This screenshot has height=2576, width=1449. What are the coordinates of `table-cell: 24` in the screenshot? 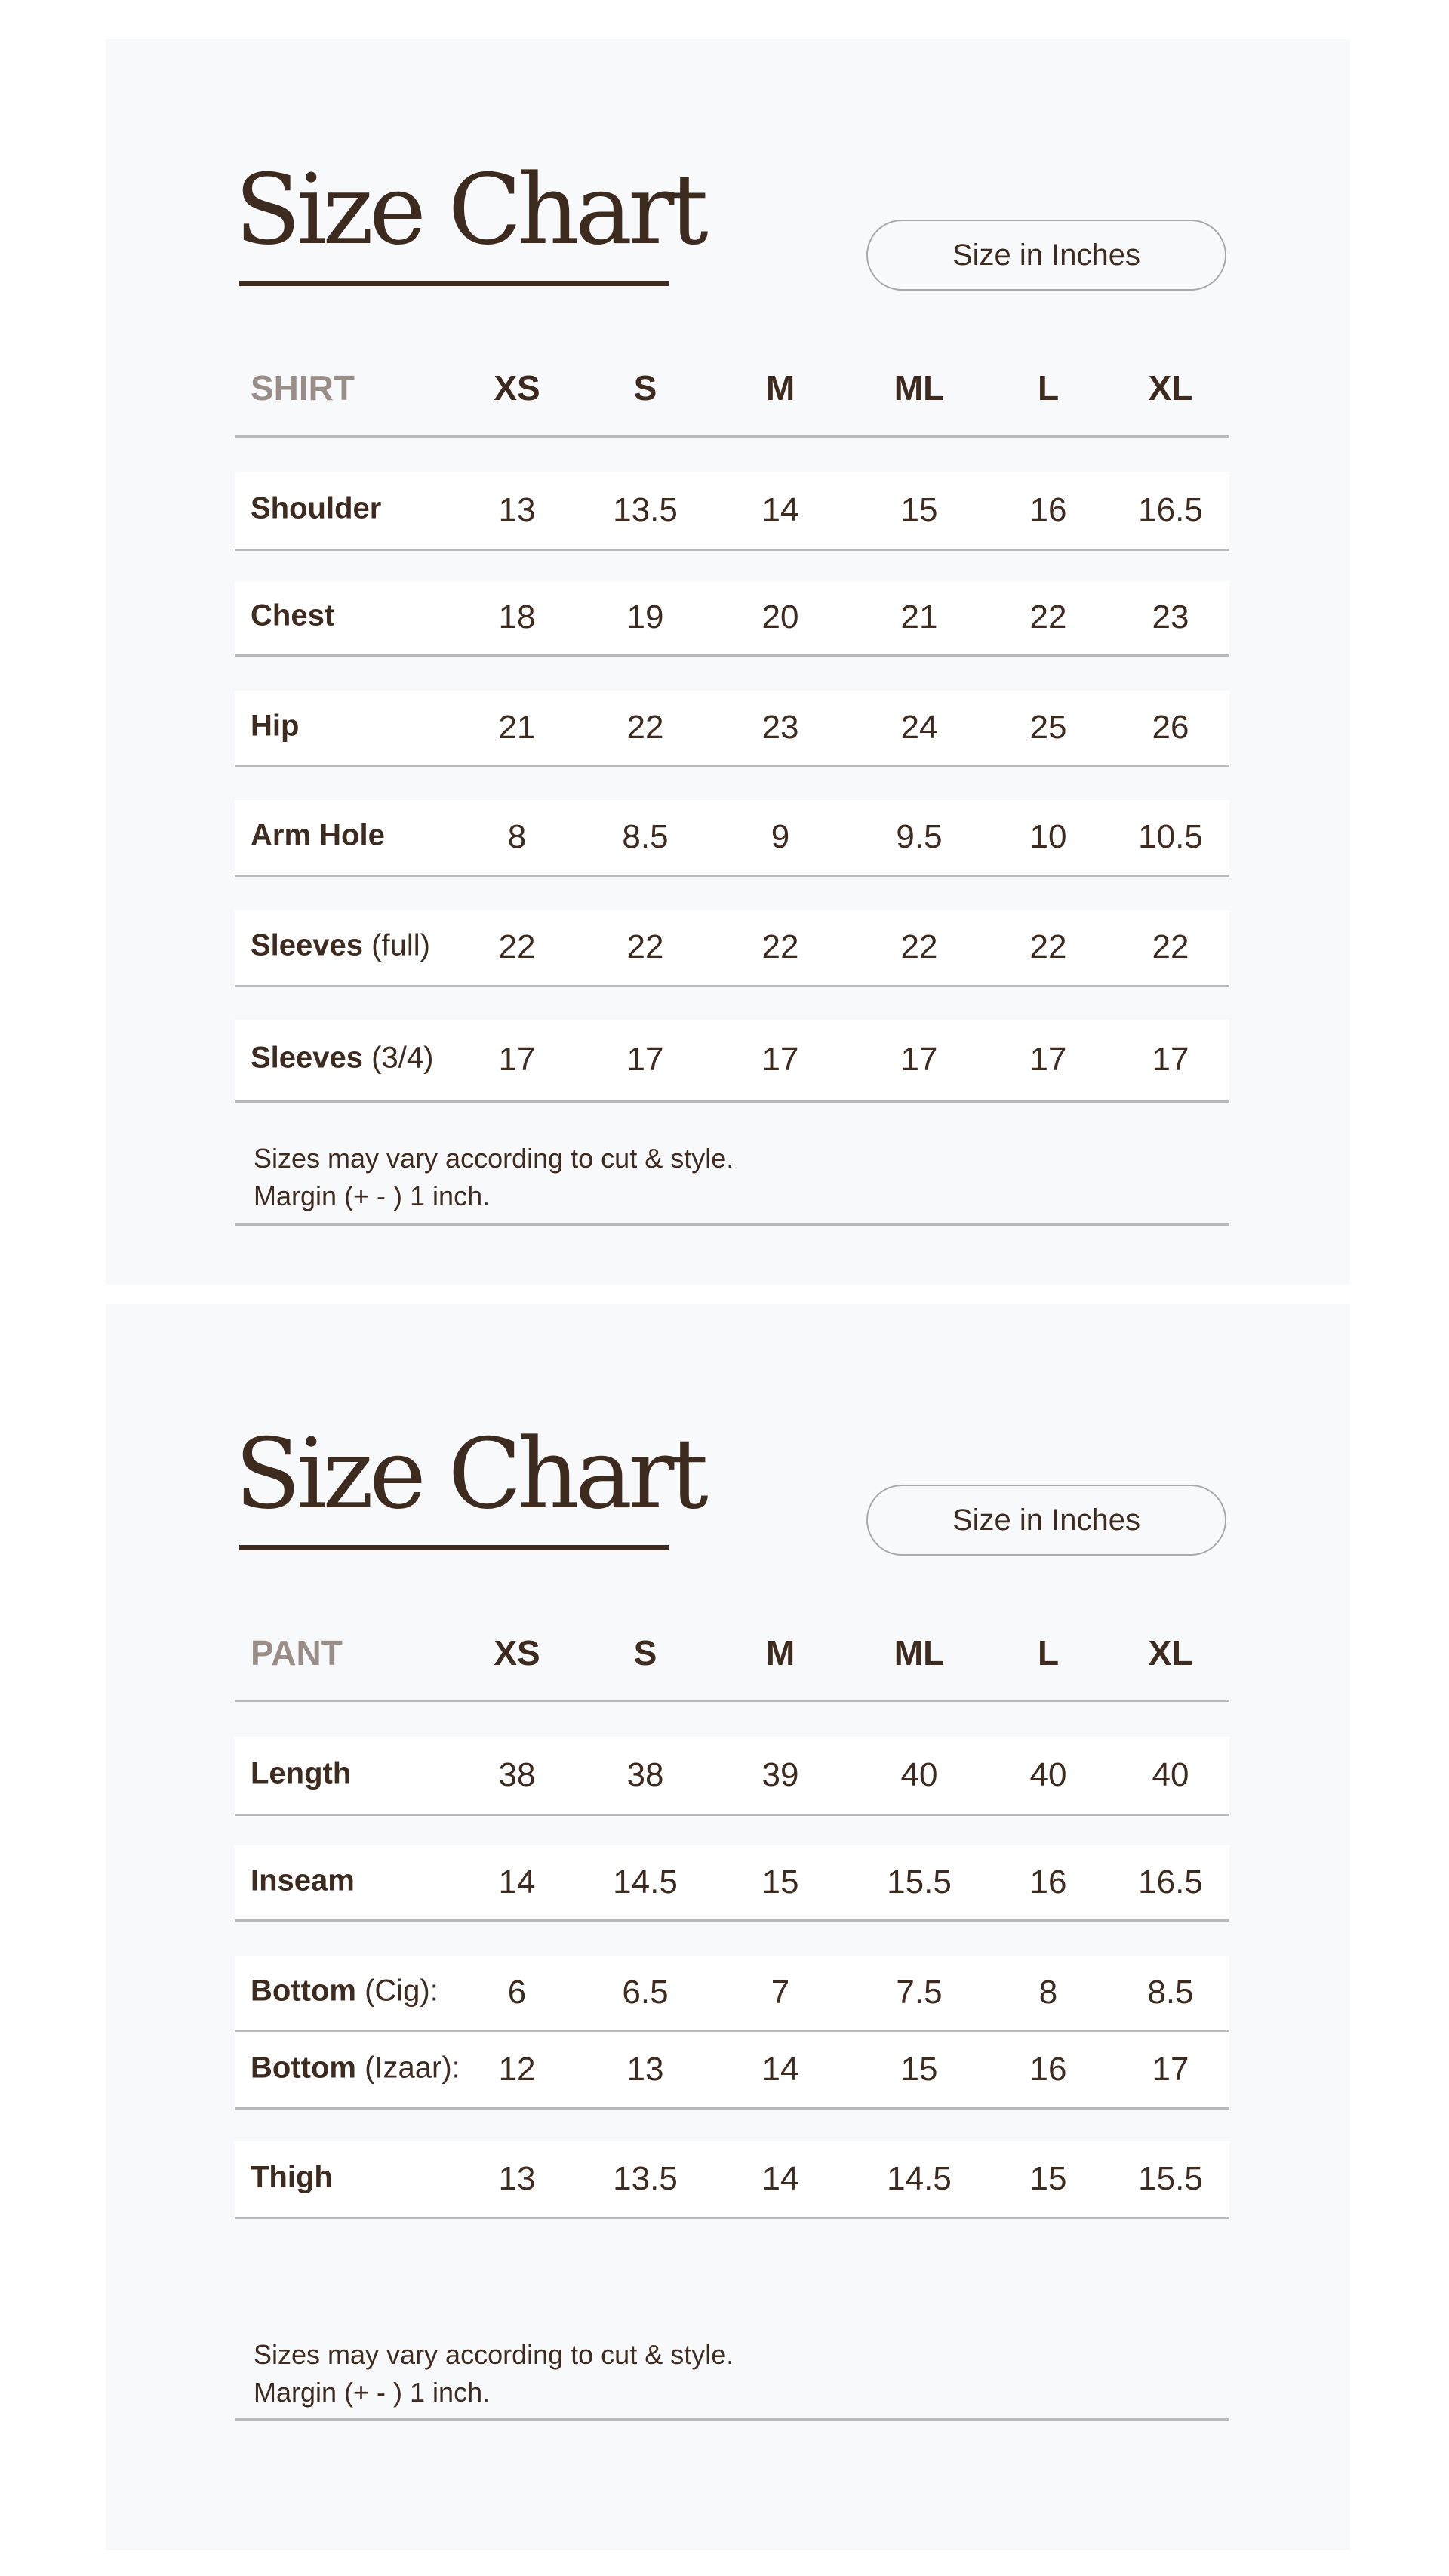 It's located at (919, 727).